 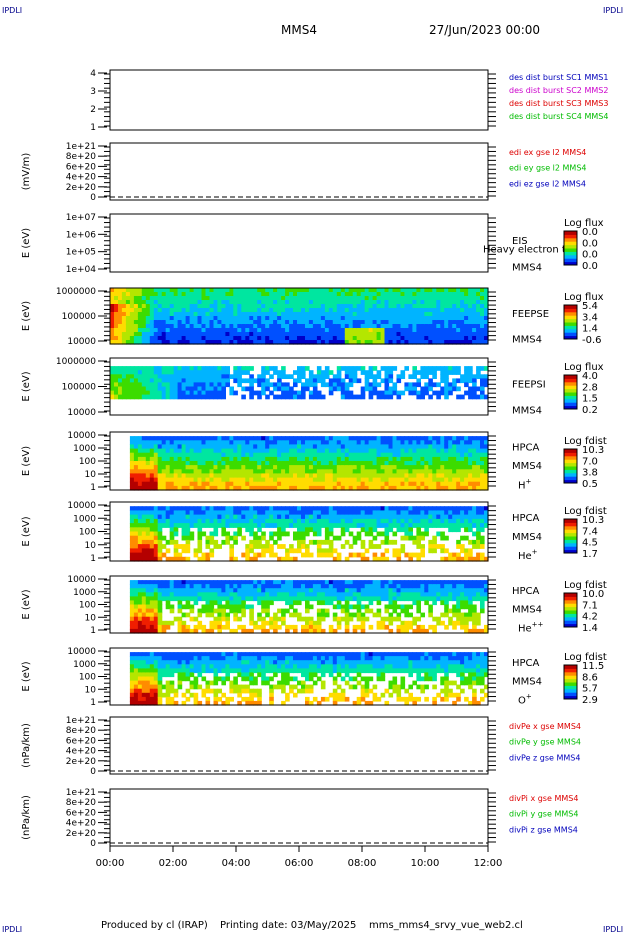 I want to click on colorbar-tick-label: 0.2, so click(x=590, y=410).